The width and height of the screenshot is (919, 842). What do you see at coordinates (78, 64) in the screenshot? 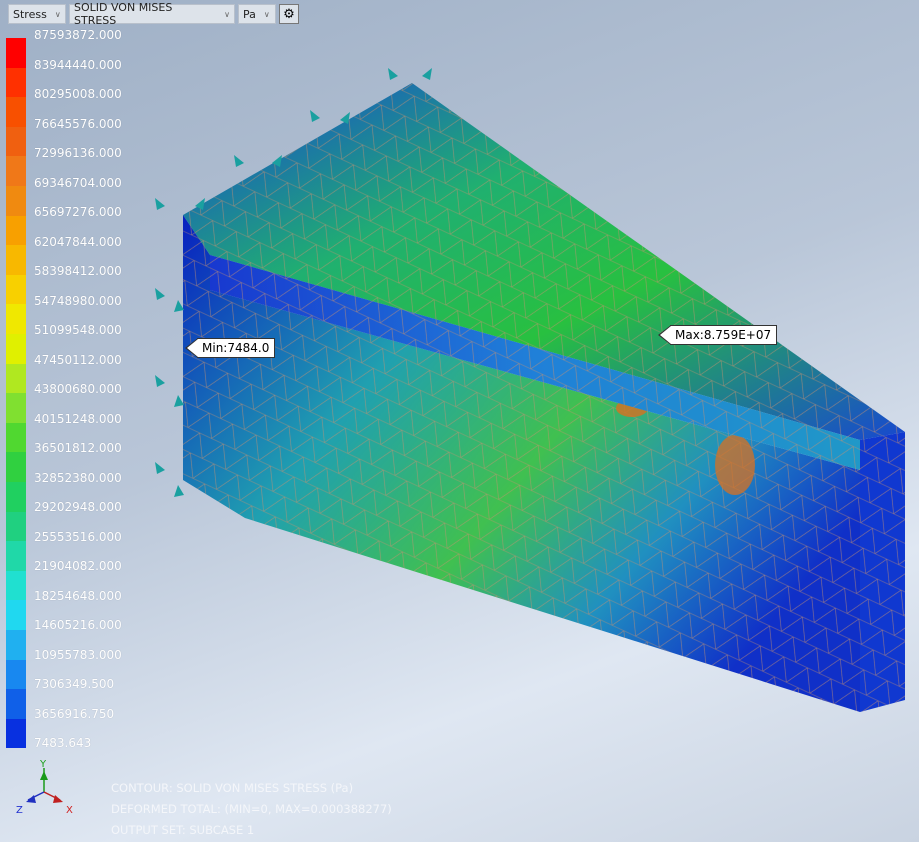
I see `legend-label: 83944440.000` at bounding box center [78, 64].